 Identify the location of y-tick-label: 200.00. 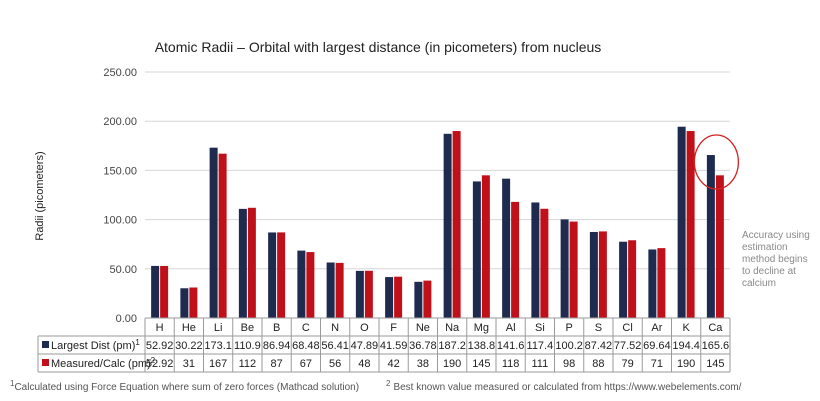
(120, 122).